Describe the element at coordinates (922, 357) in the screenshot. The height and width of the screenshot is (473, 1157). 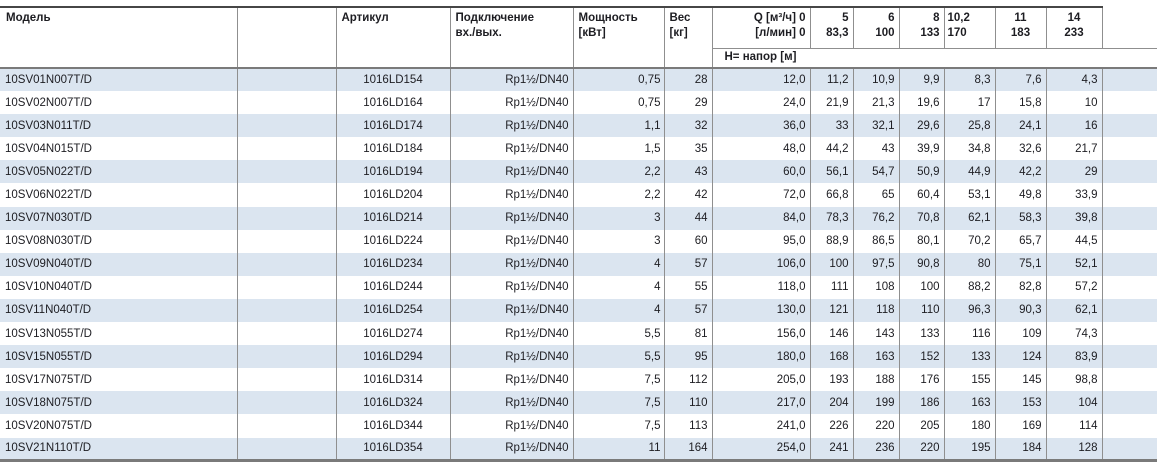
I see `cell-head-3: 152` at that location.